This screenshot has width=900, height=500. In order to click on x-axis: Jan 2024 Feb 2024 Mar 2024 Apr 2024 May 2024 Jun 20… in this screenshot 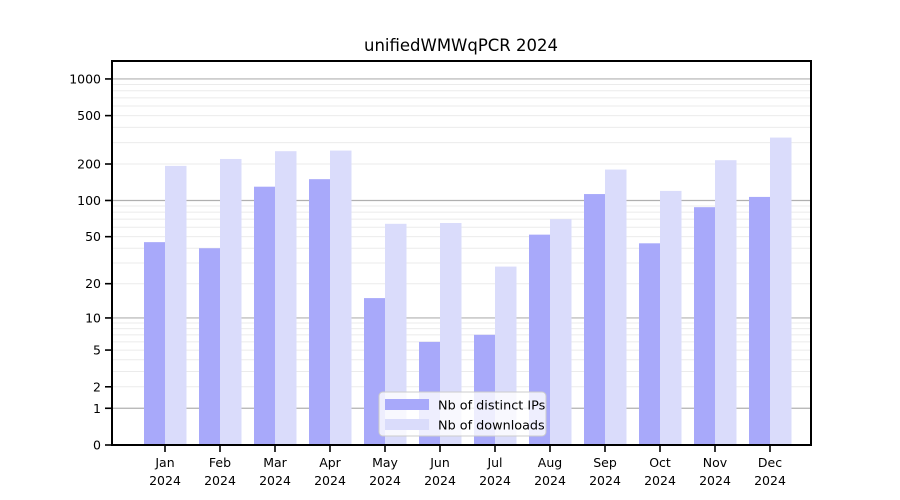, I will do `click(467, 466)`.